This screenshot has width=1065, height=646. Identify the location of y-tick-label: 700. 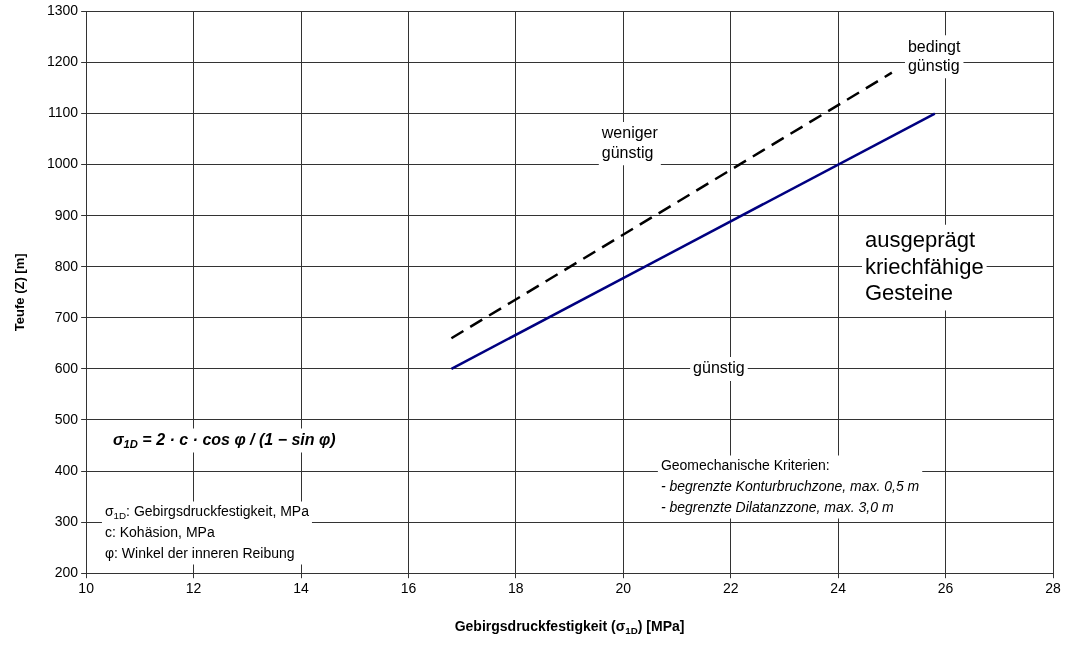
(66, 316).